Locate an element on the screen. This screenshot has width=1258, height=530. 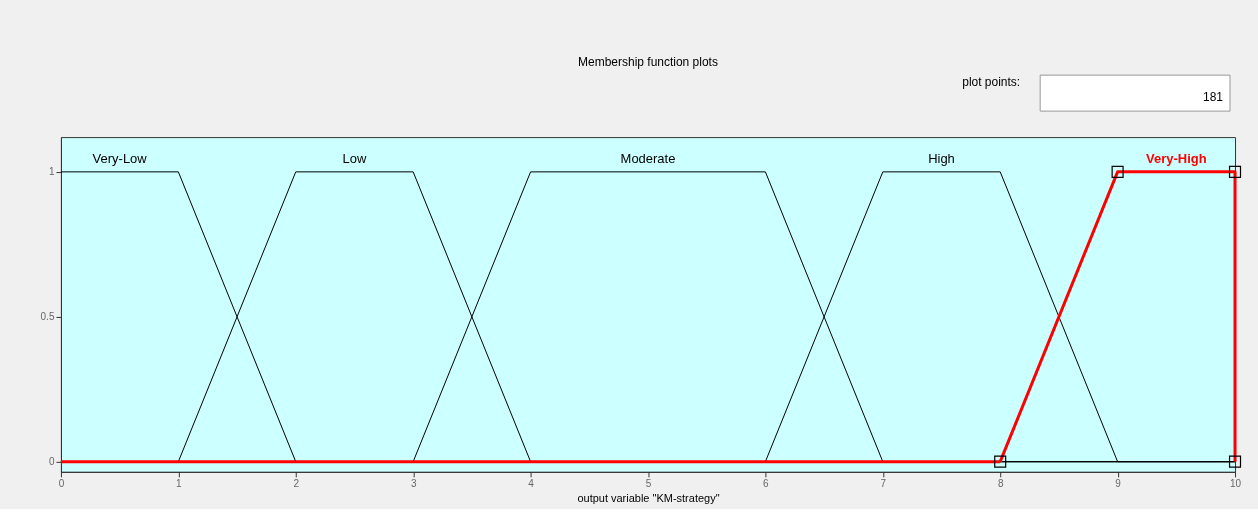
x-tick-label: 8 is located at coordinates (1000, 484).